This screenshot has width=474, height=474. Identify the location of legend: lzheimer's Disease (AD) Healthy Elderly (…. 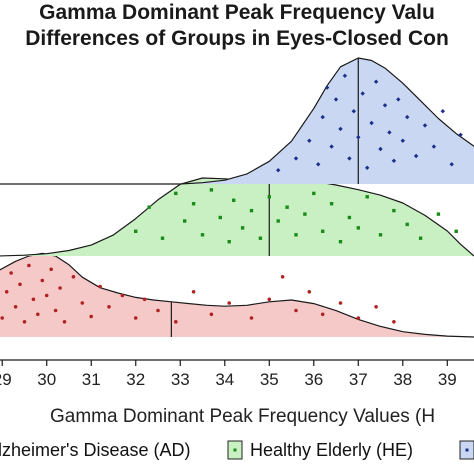
(237, 450).